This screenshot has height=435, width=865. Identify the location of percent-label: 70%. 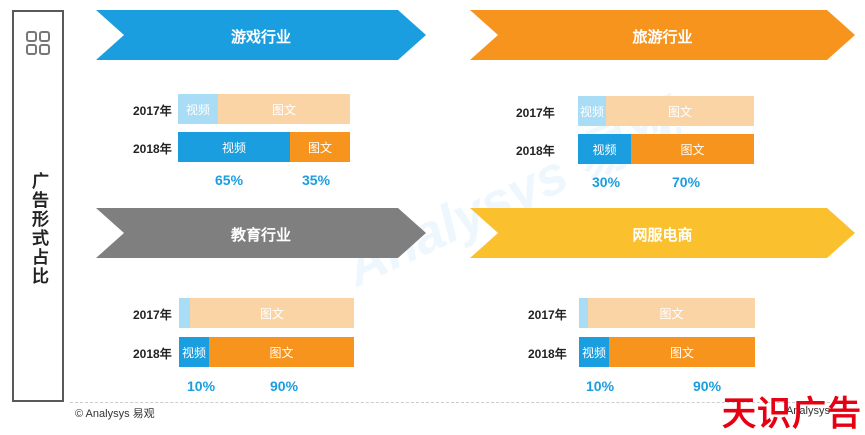
(686, 182).